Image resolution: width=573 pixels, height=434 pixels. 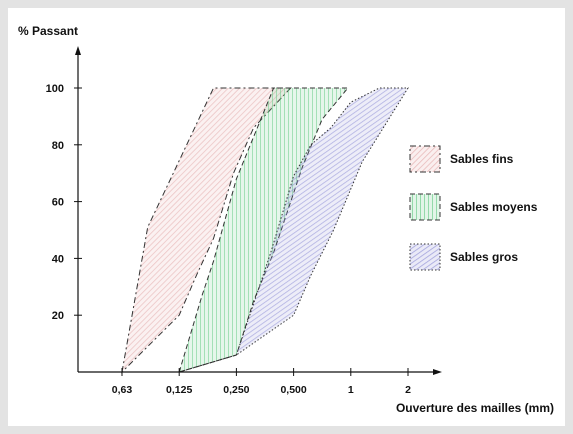 I want to click on y-ticks: 20 40 60 80 100, so click(x=64, y=202).